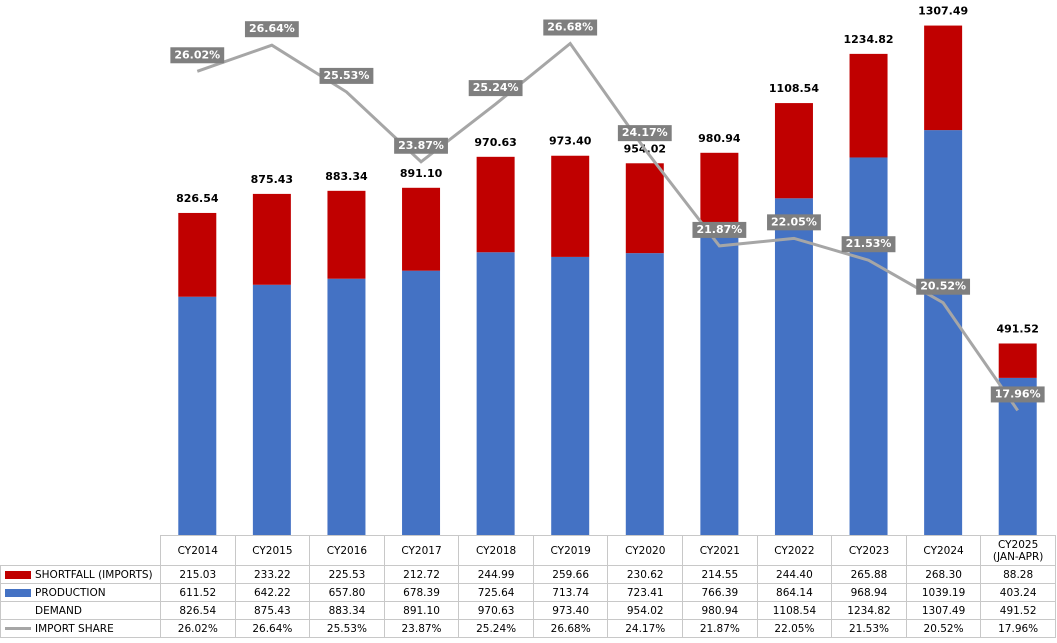 This screenshot has width=1057, height=643. What do you see at coordinates (272, 574) in the screenshot?
I see `table-value: 233.22` at bounding box center [272, 574].